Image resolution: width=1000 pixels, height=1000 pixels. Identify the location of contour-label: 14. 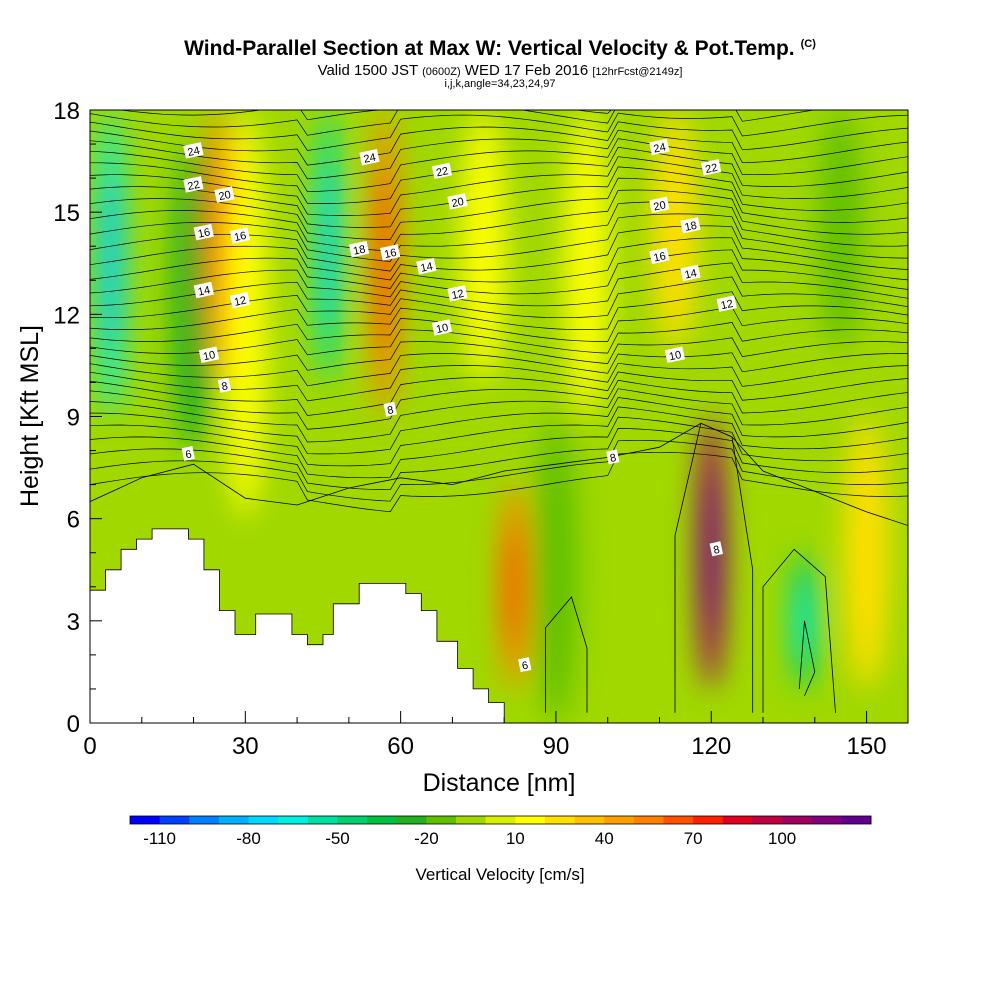
(690, 273).